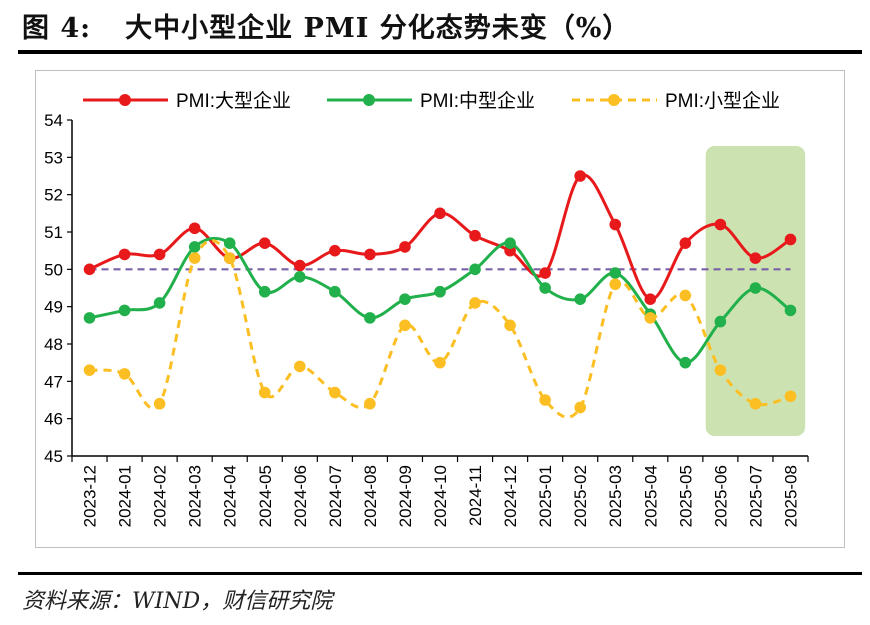 The image size is (870, 625). What do you see at coordinates (510, 496) in the screenshot?
I see `x-tick-label-2024-12: 2024-12` at bounding box center [510, 496].